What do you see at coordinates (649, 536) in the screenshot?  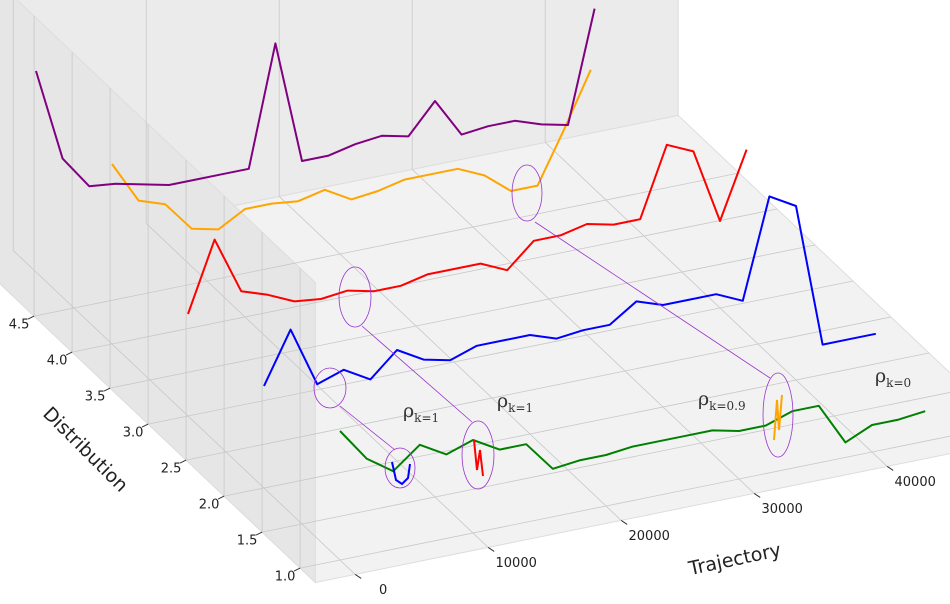 I see `x-tick-label: 20000` at bounding box center [649, 536].